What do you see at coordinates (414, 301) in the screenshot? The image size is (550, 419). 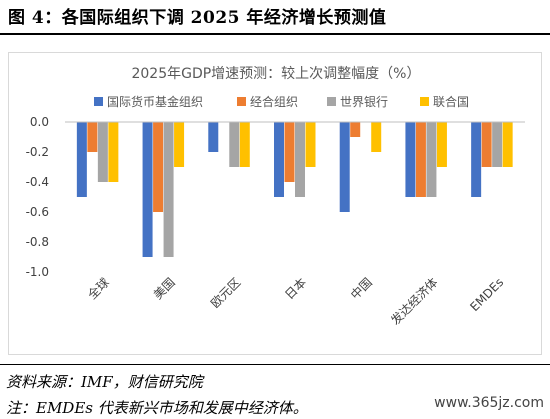 I see `x-tick-label: 发达经济体` at bounding box center [414, 301].